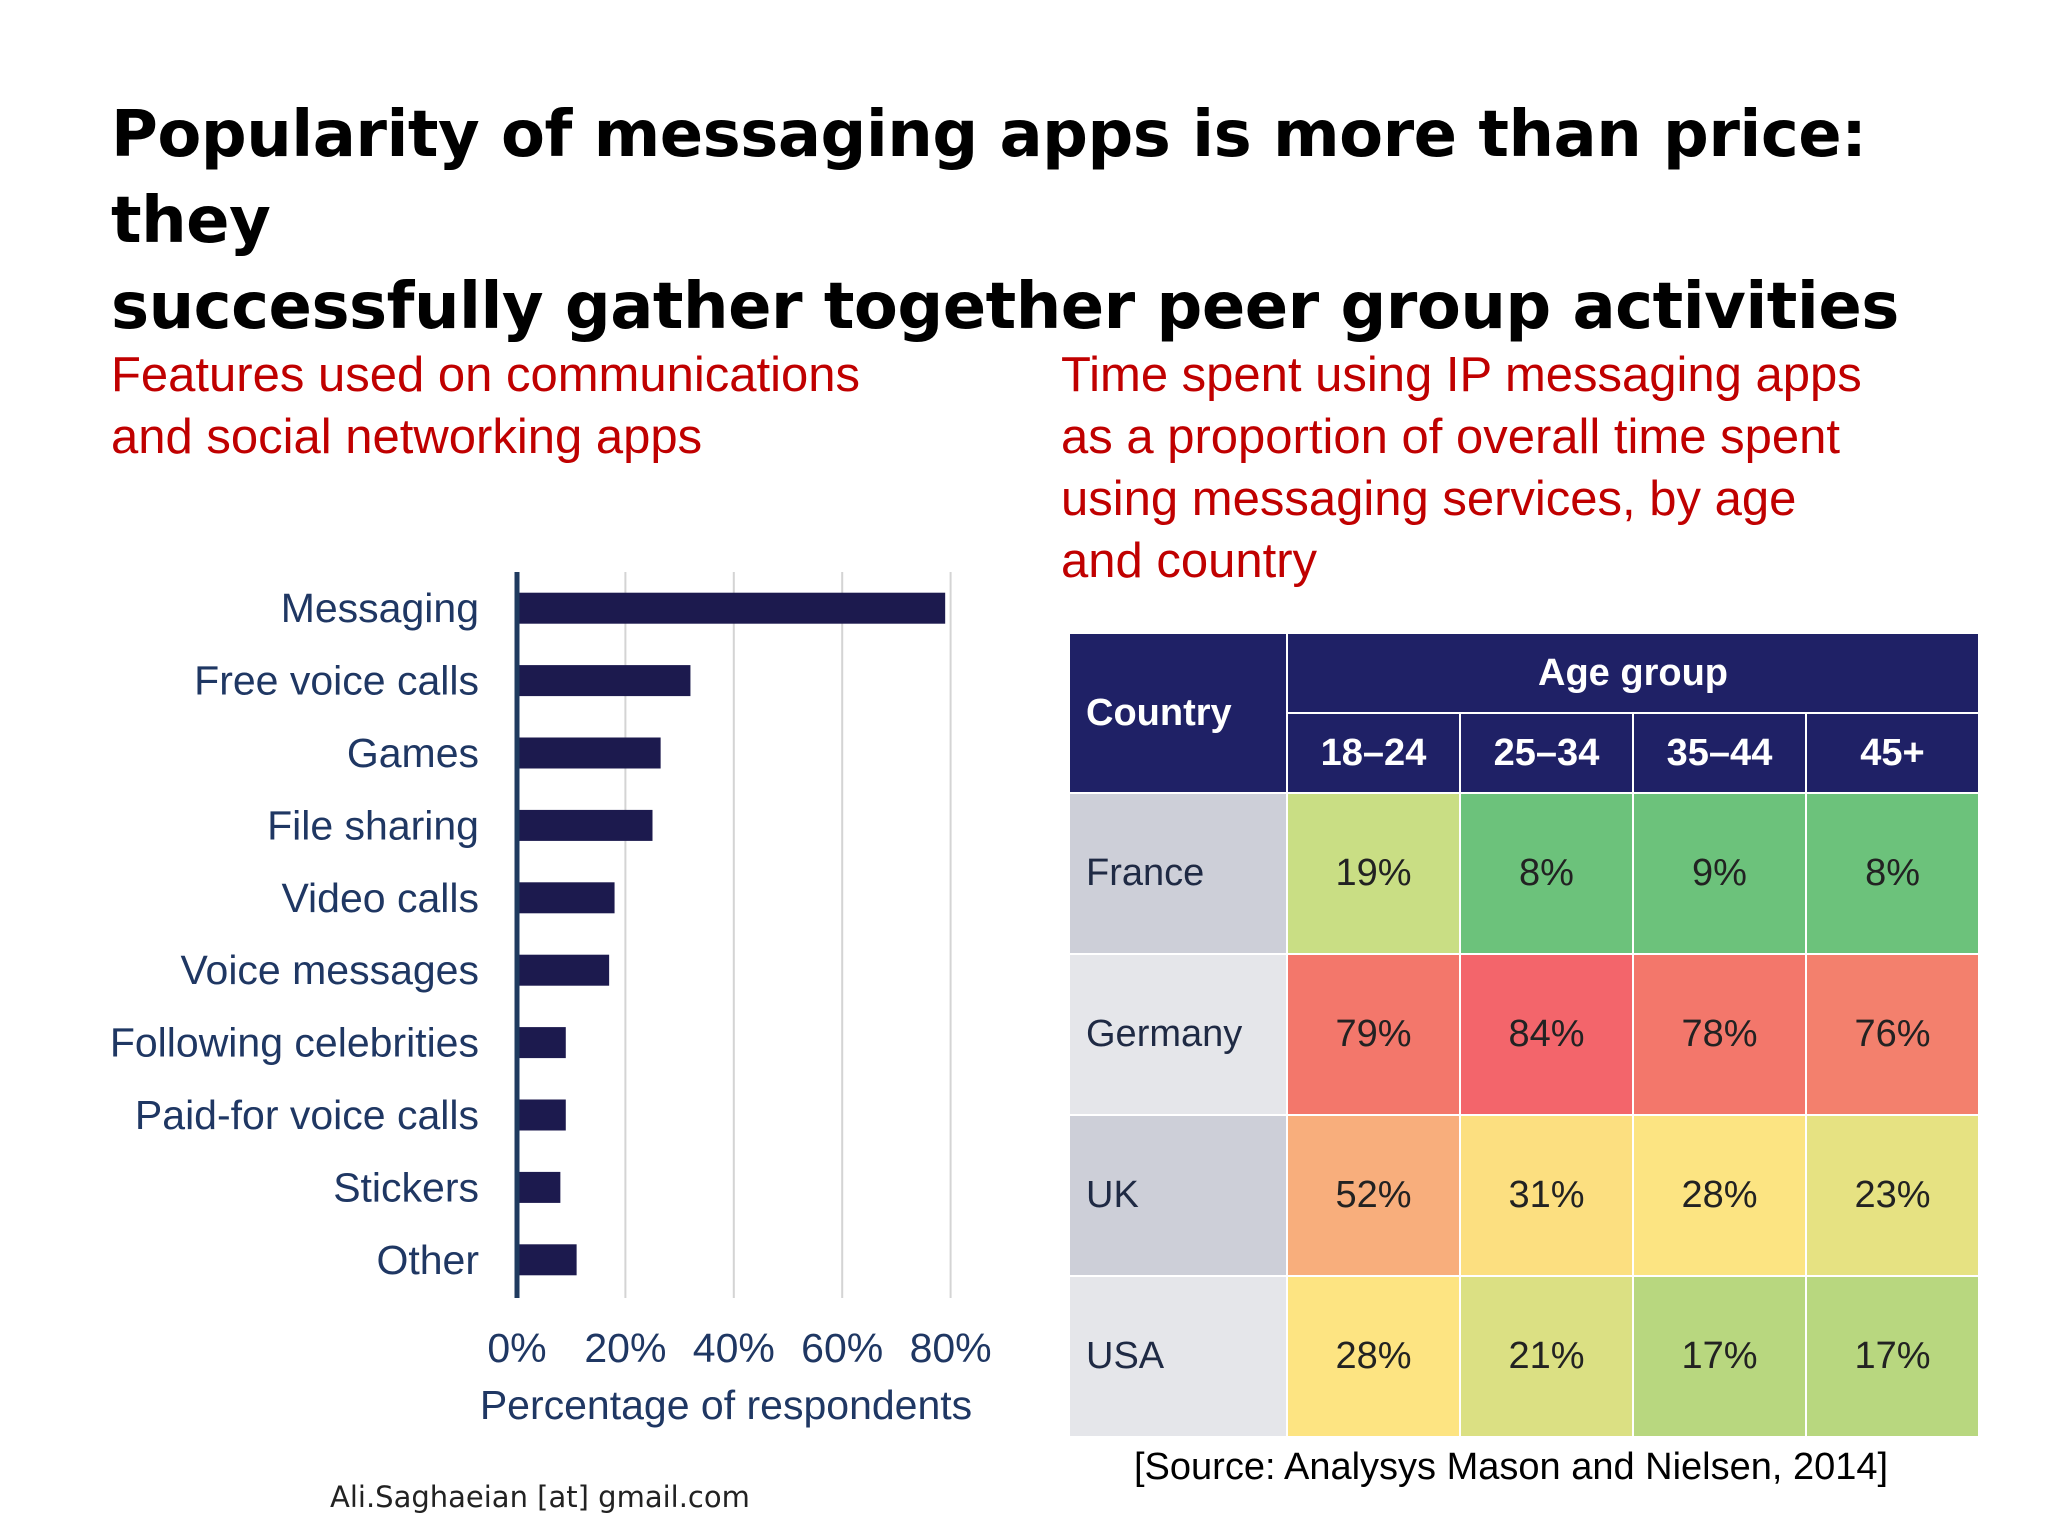 This screenshot has height=1536, width=2048. I want to click on category-label: Stickers, so click(406, 1187).